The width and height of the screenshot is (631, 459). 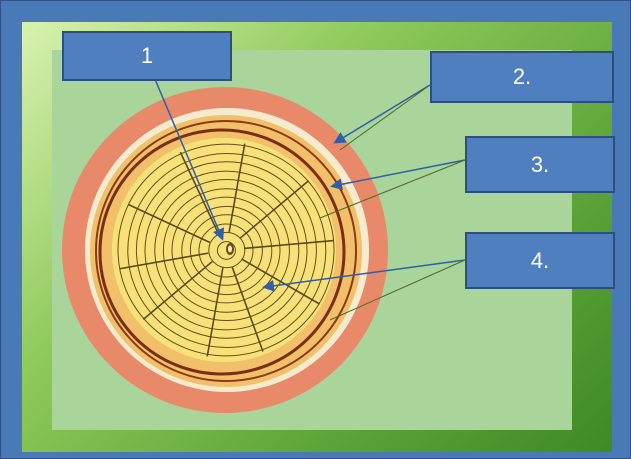 I want to click on label-3-text: 3., so click(x=540, y=164).